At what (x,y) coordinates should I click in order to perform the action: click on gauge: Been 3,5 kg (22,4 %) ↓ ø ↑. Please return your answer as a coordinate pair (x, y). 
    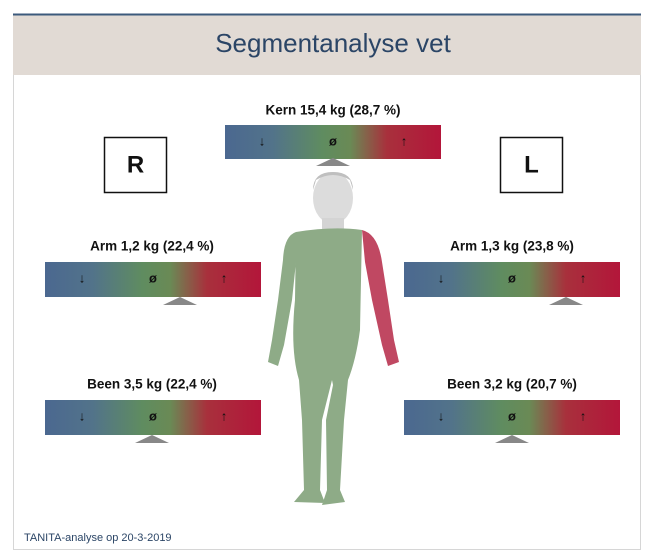
    Looking at the image, I should click on (153, 410).